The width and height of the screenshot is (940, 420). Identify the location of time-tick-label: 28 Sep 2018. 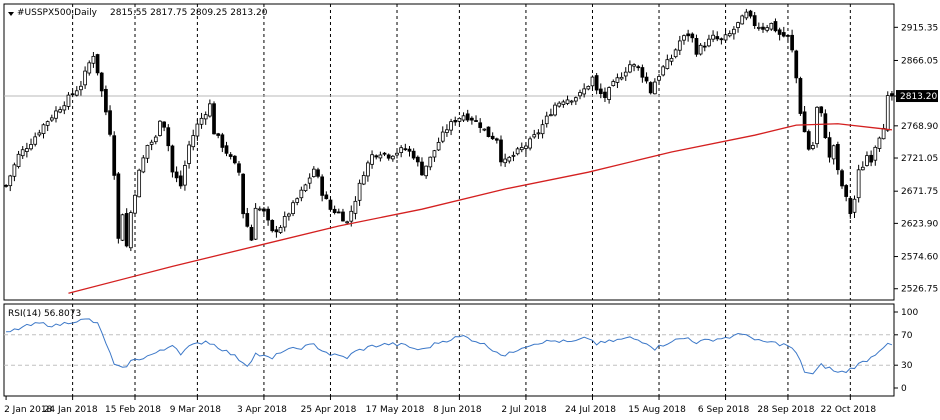
(785, 410).